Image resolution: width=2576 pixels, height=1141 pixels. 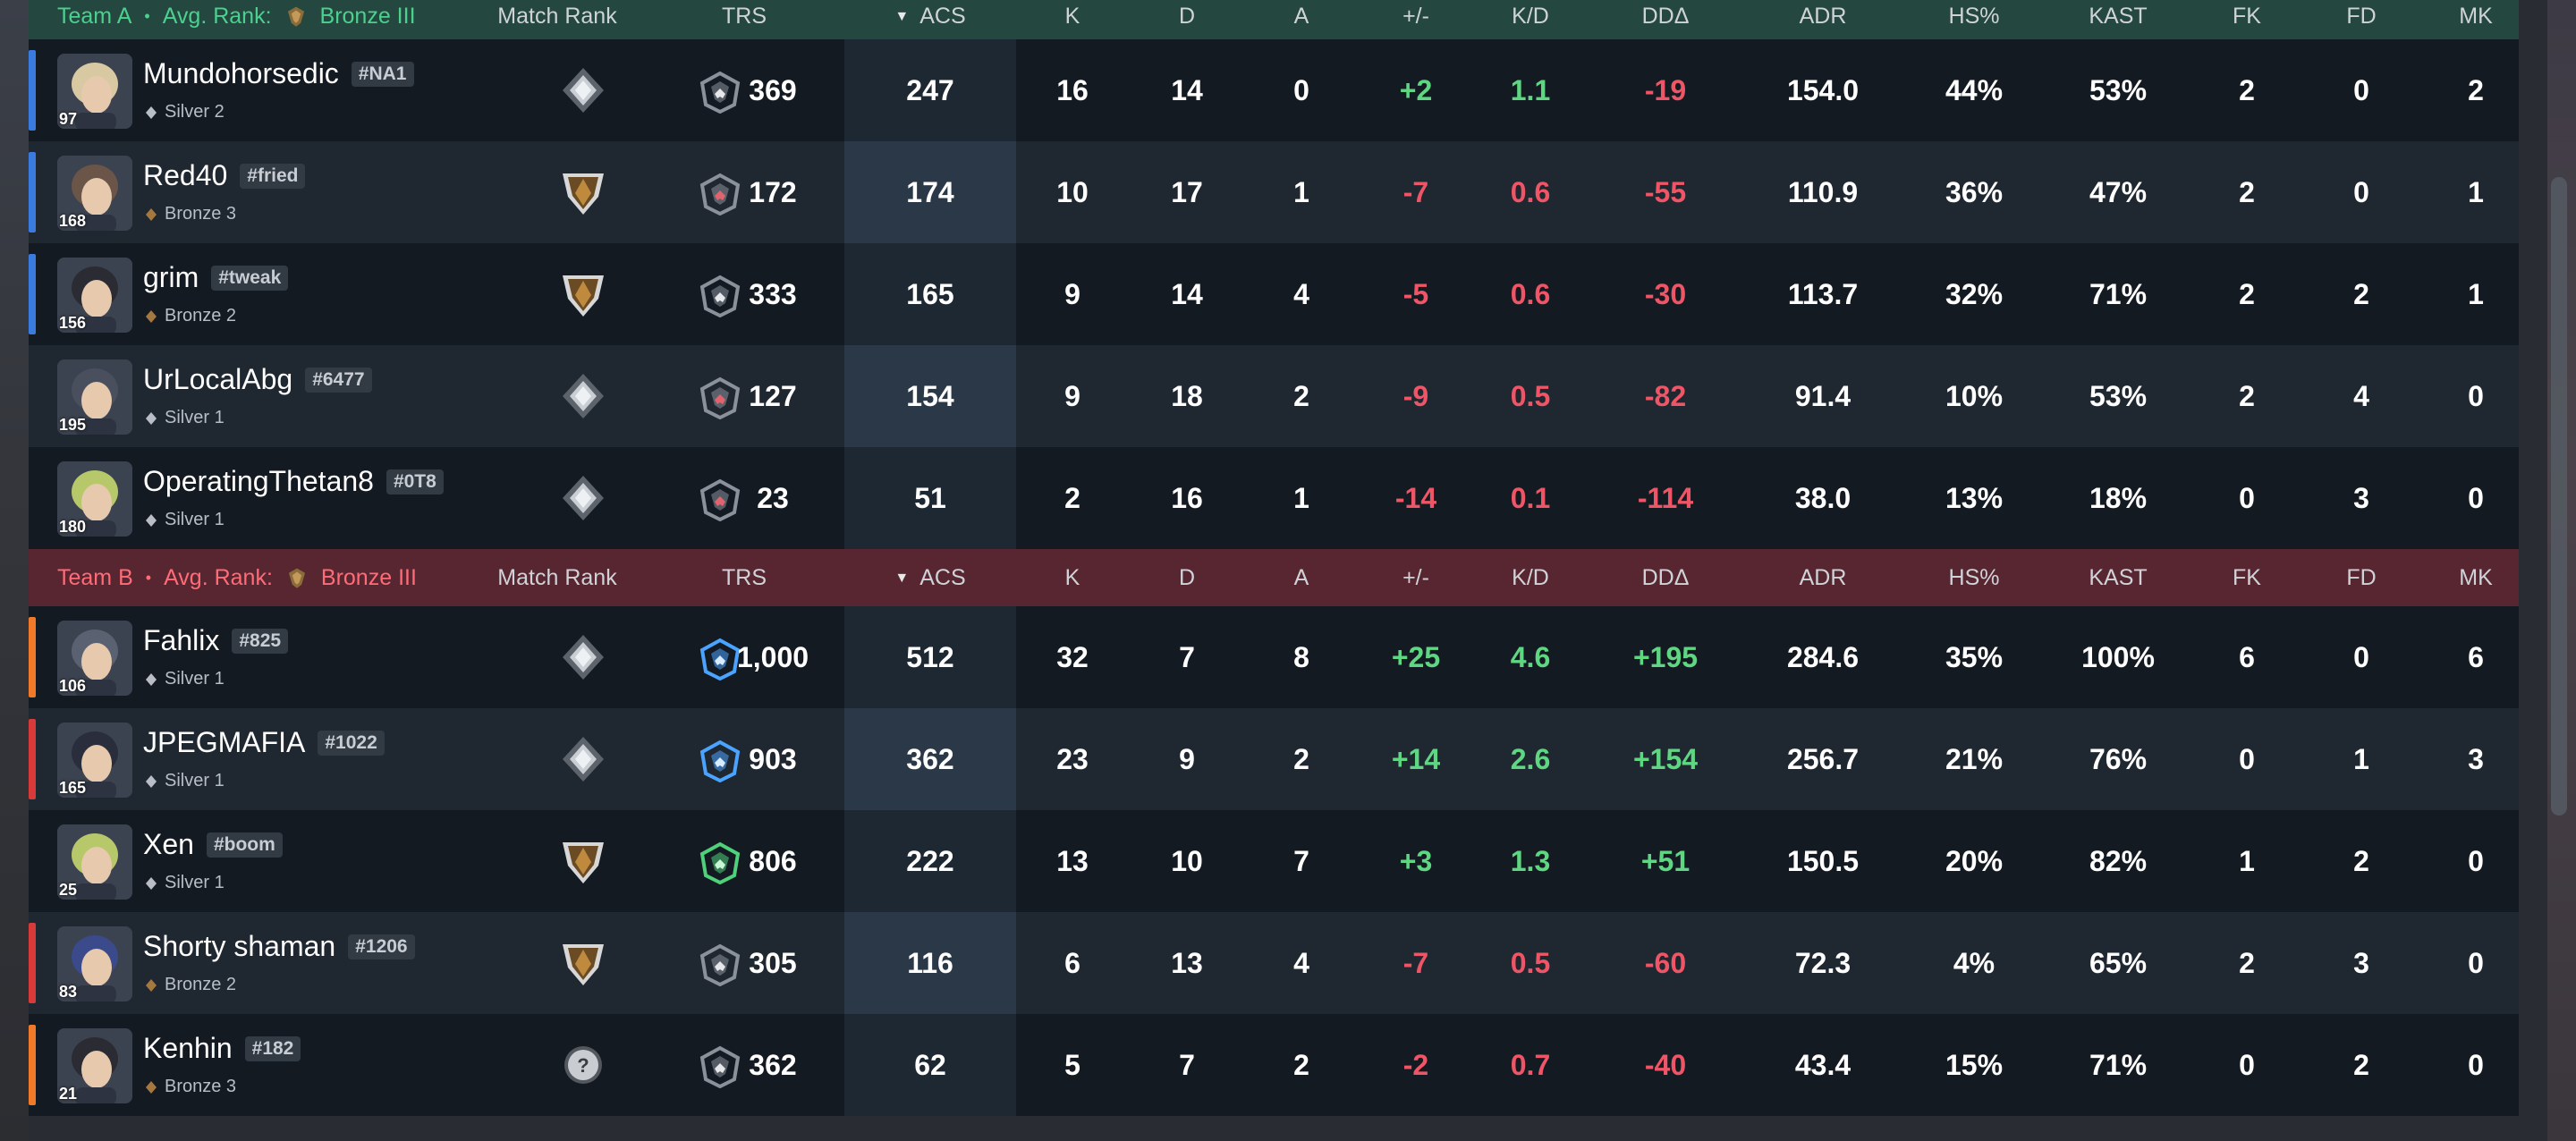 What do you see at coordinates (185, 175) in the screenshot?
I see `player-name: Red40` at bounding box center [185, 175].